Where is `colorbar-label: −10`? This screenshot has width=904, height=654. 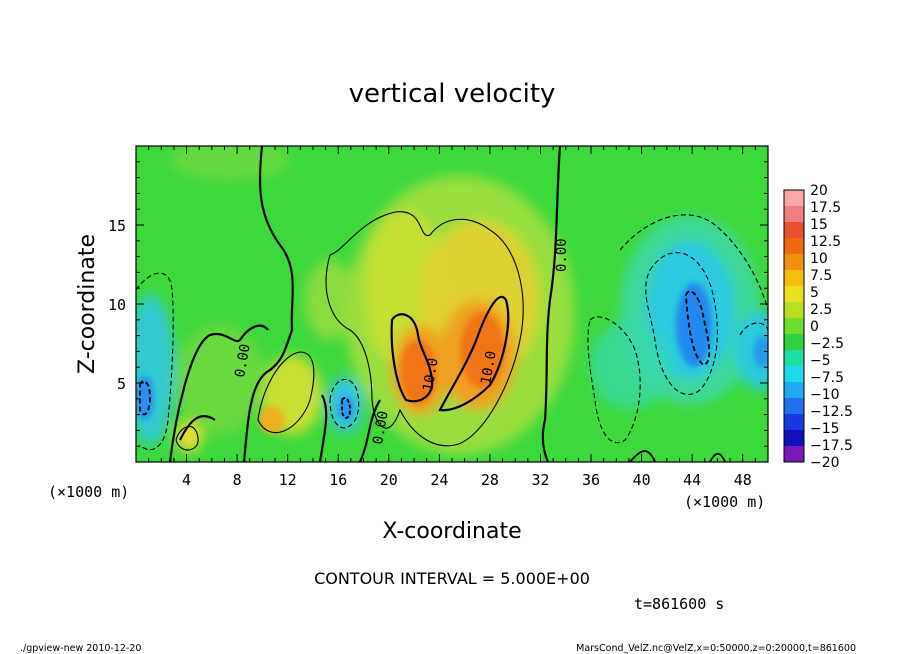
colorbar-label: −10 is located at coordinates (825, 395).